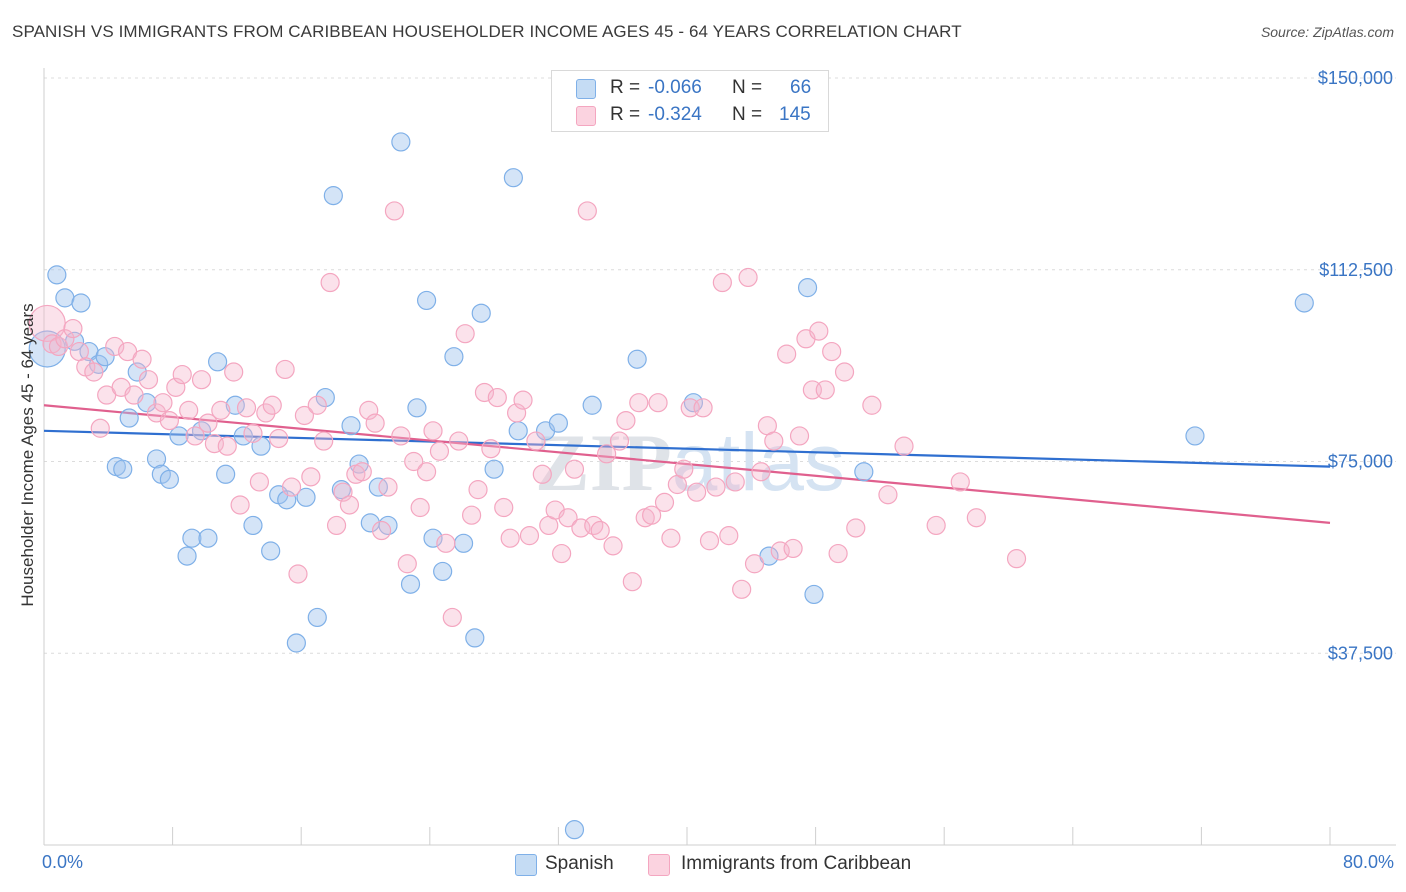 This screenshot has height=892, width=1406. What do you see at coordinates (690, 115) in the screenshot?
I see `legend-row-caribbean: R = -0.324 N = 145` at bounding box center [690, 115].